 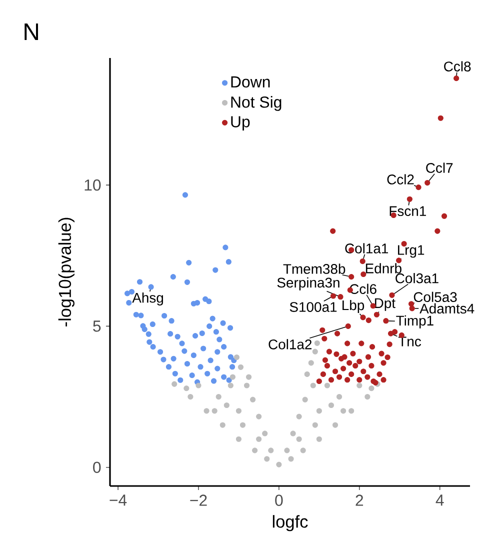 What do you see at coordinates (97, 467) in the screenshot?
I see `y-tick-label: 0` at bounding box center [97, 467].